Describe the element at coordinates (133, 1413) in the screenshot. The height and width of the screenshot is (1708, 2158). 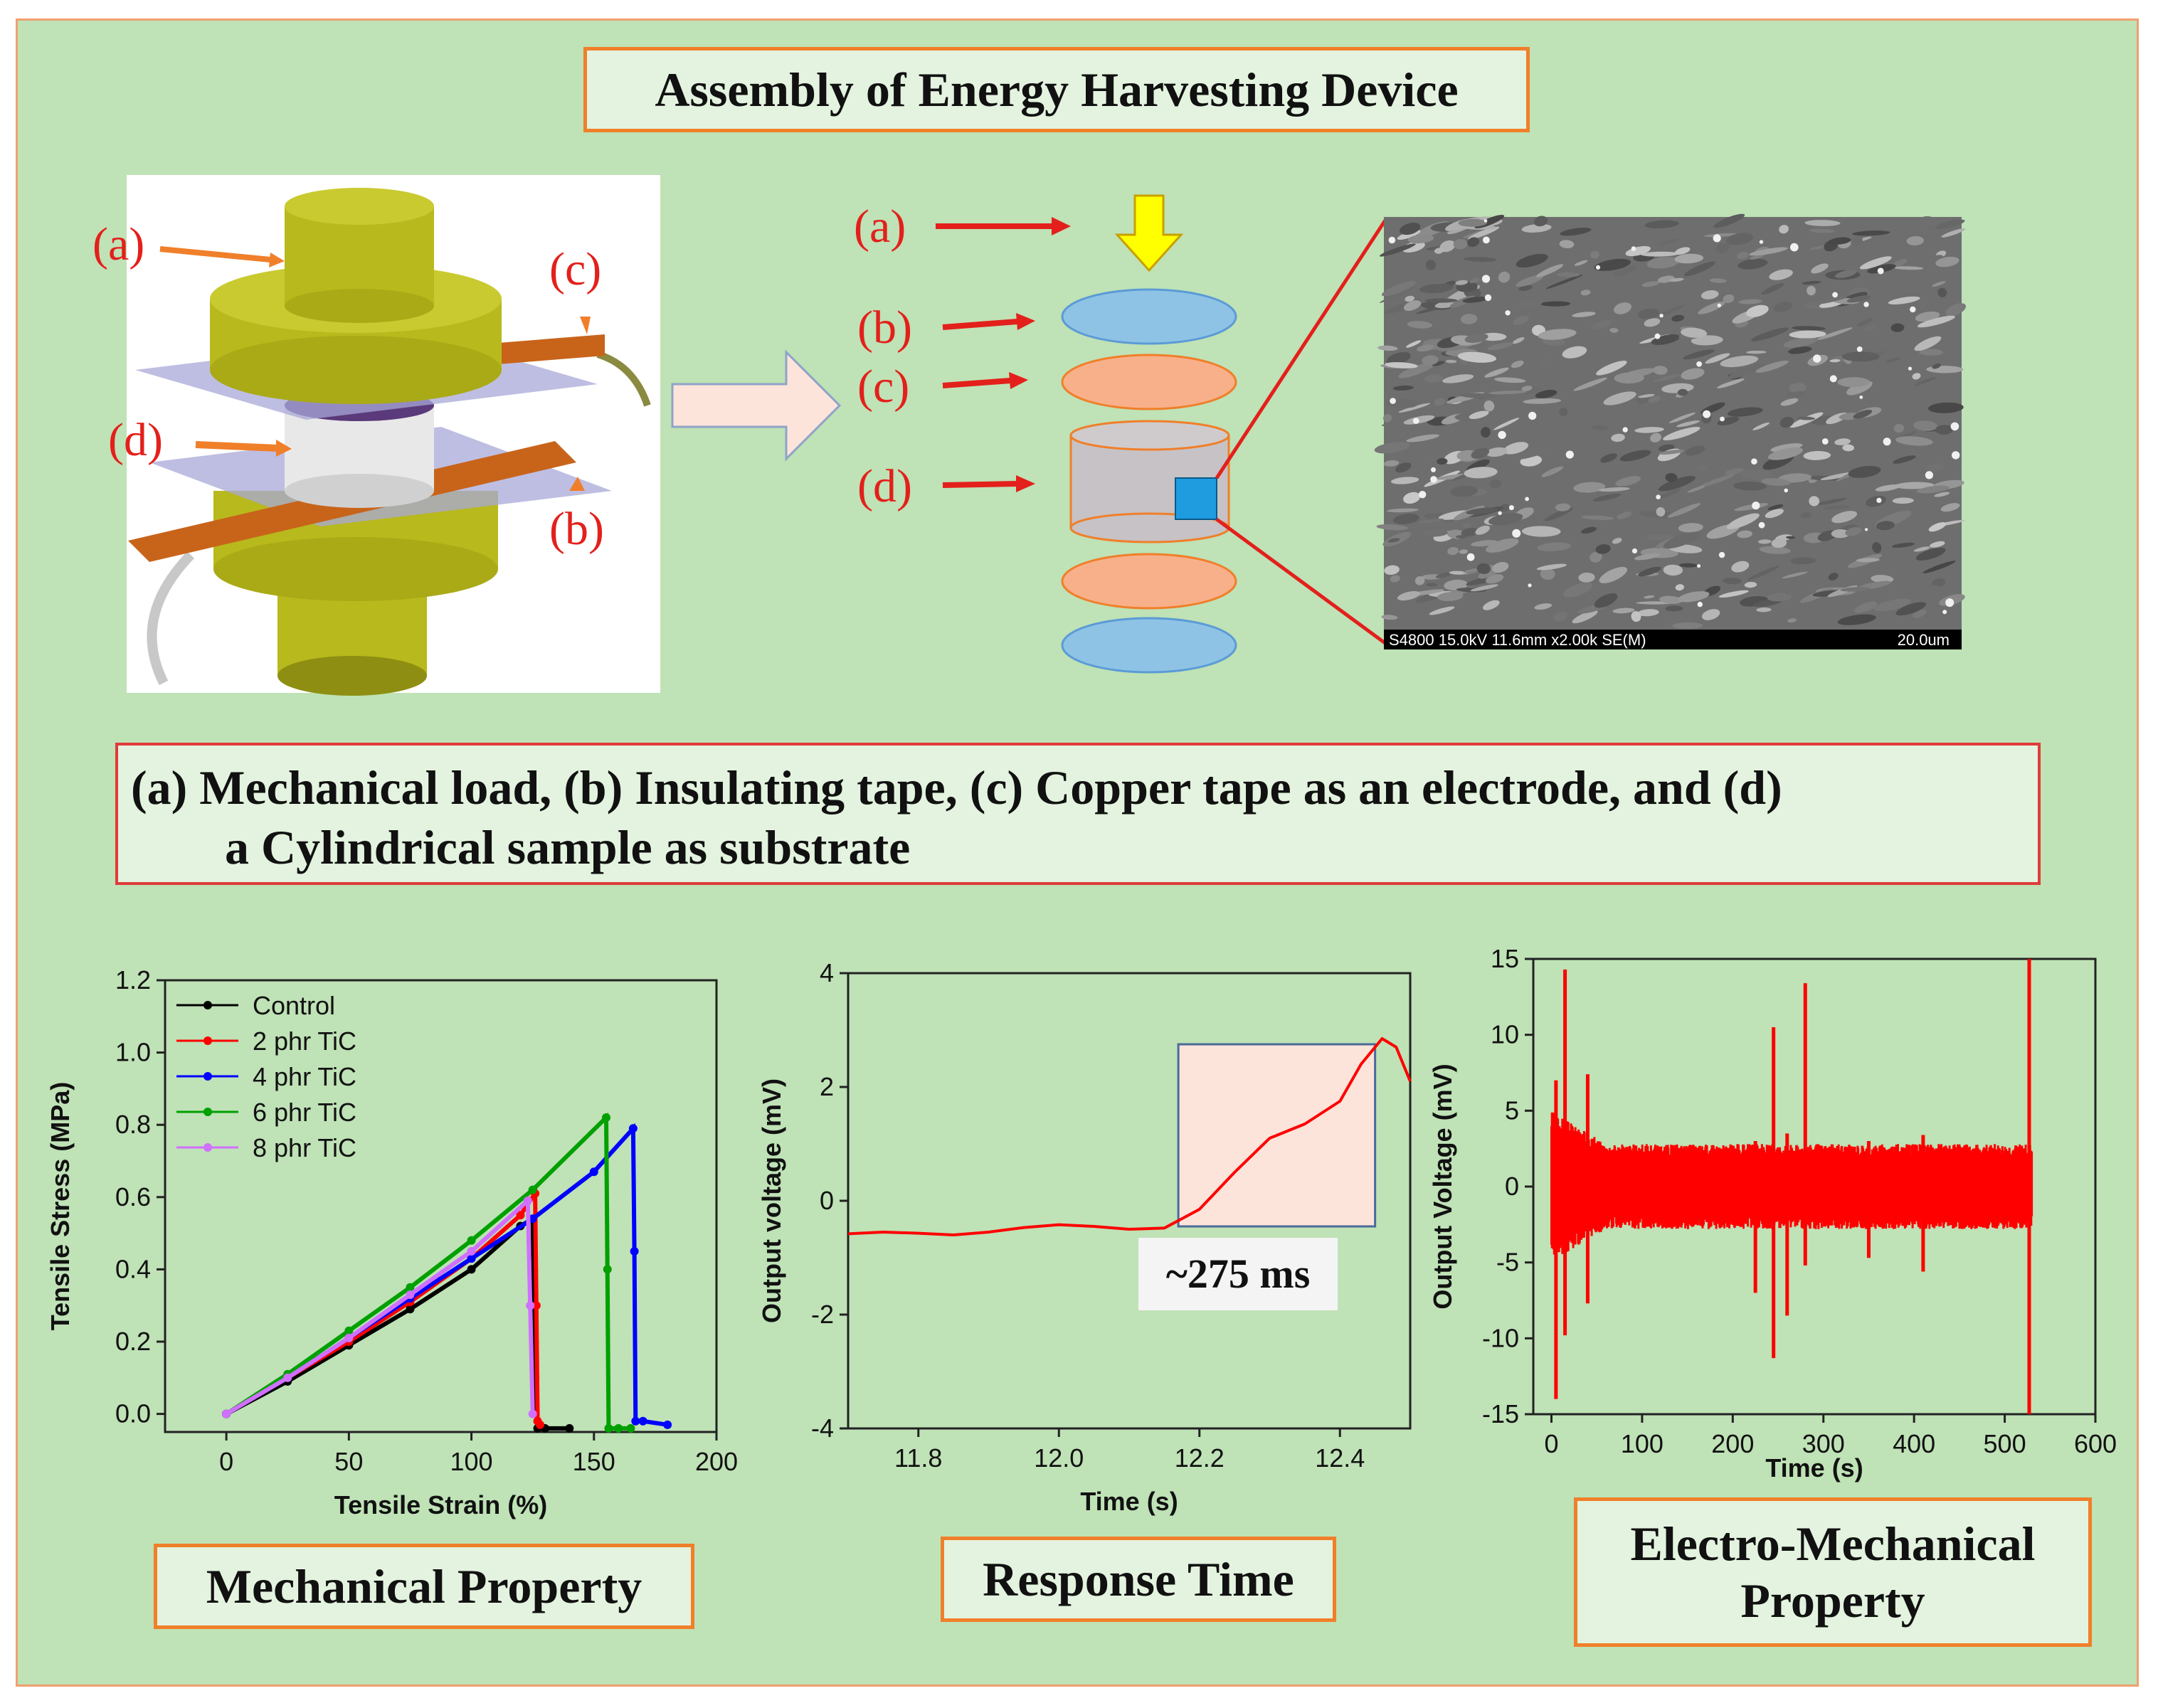
I see `y-tick-label: 0.0` at that location.